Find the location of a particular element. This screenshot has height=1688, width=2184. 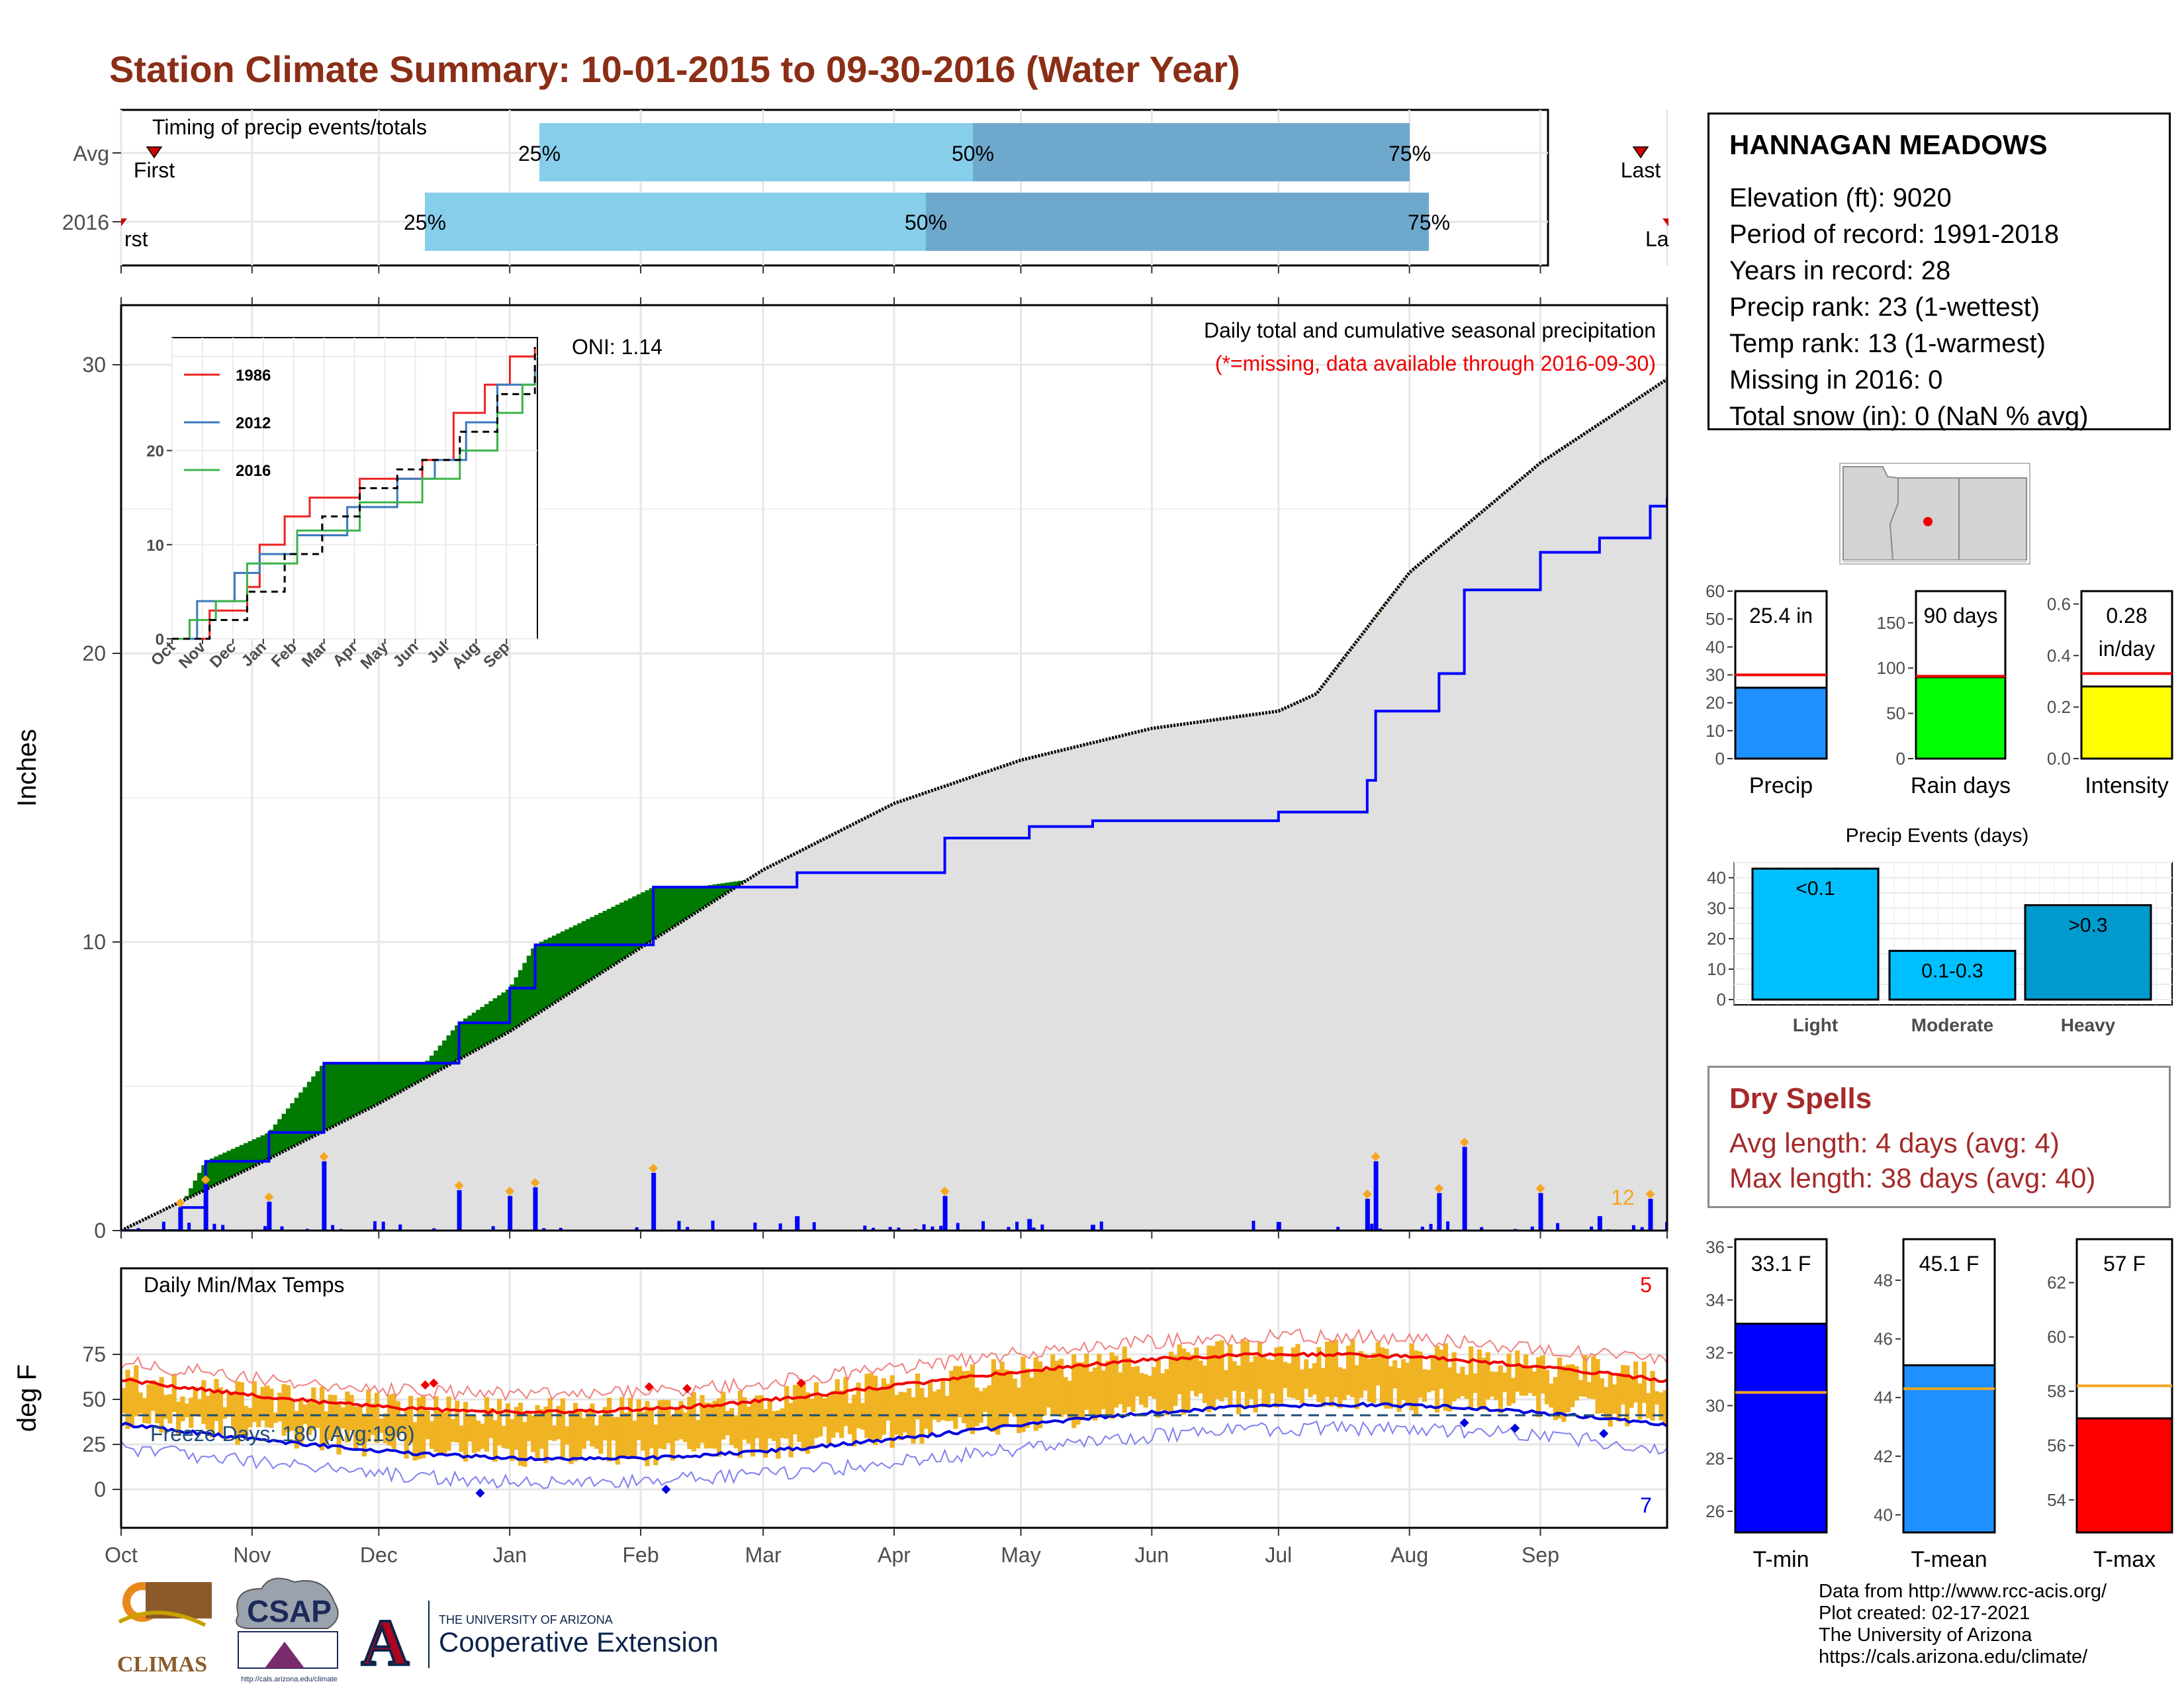

rain-days-y-tick-0: 0 is located at coordinates (1900, 759).